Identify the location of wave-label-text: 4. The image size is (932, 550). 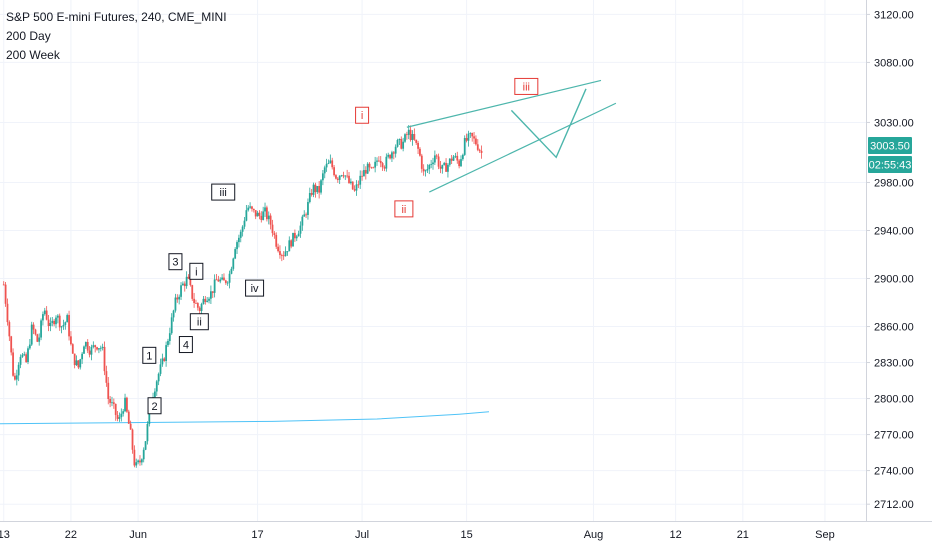
(186, 346).